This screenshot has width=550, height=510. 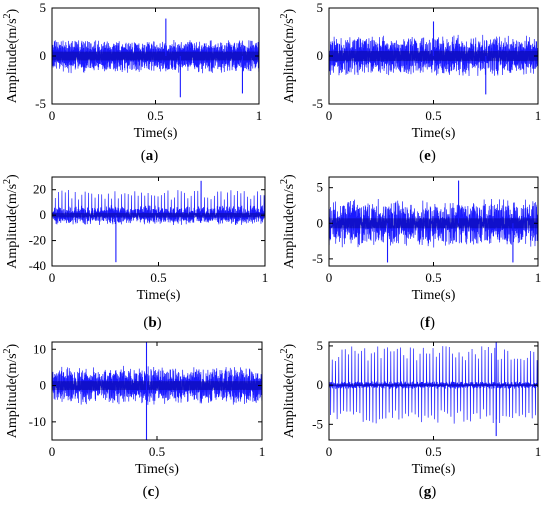 What do you see at coordinates (428, 492) in the screenshot?
I see `panel-caption: (g)` at bounding box center [428, 492].